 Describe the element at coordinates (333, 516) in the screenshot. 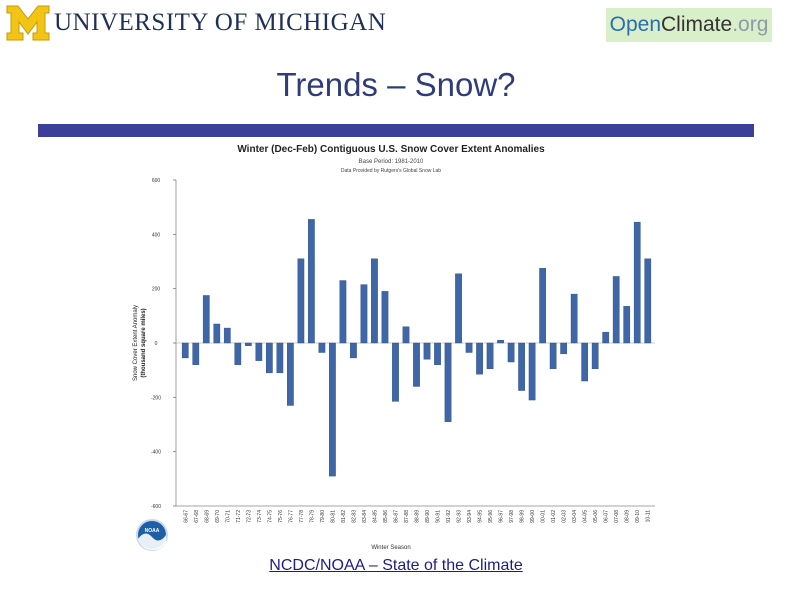

I see `x-tick-label: 80-81` at that location.